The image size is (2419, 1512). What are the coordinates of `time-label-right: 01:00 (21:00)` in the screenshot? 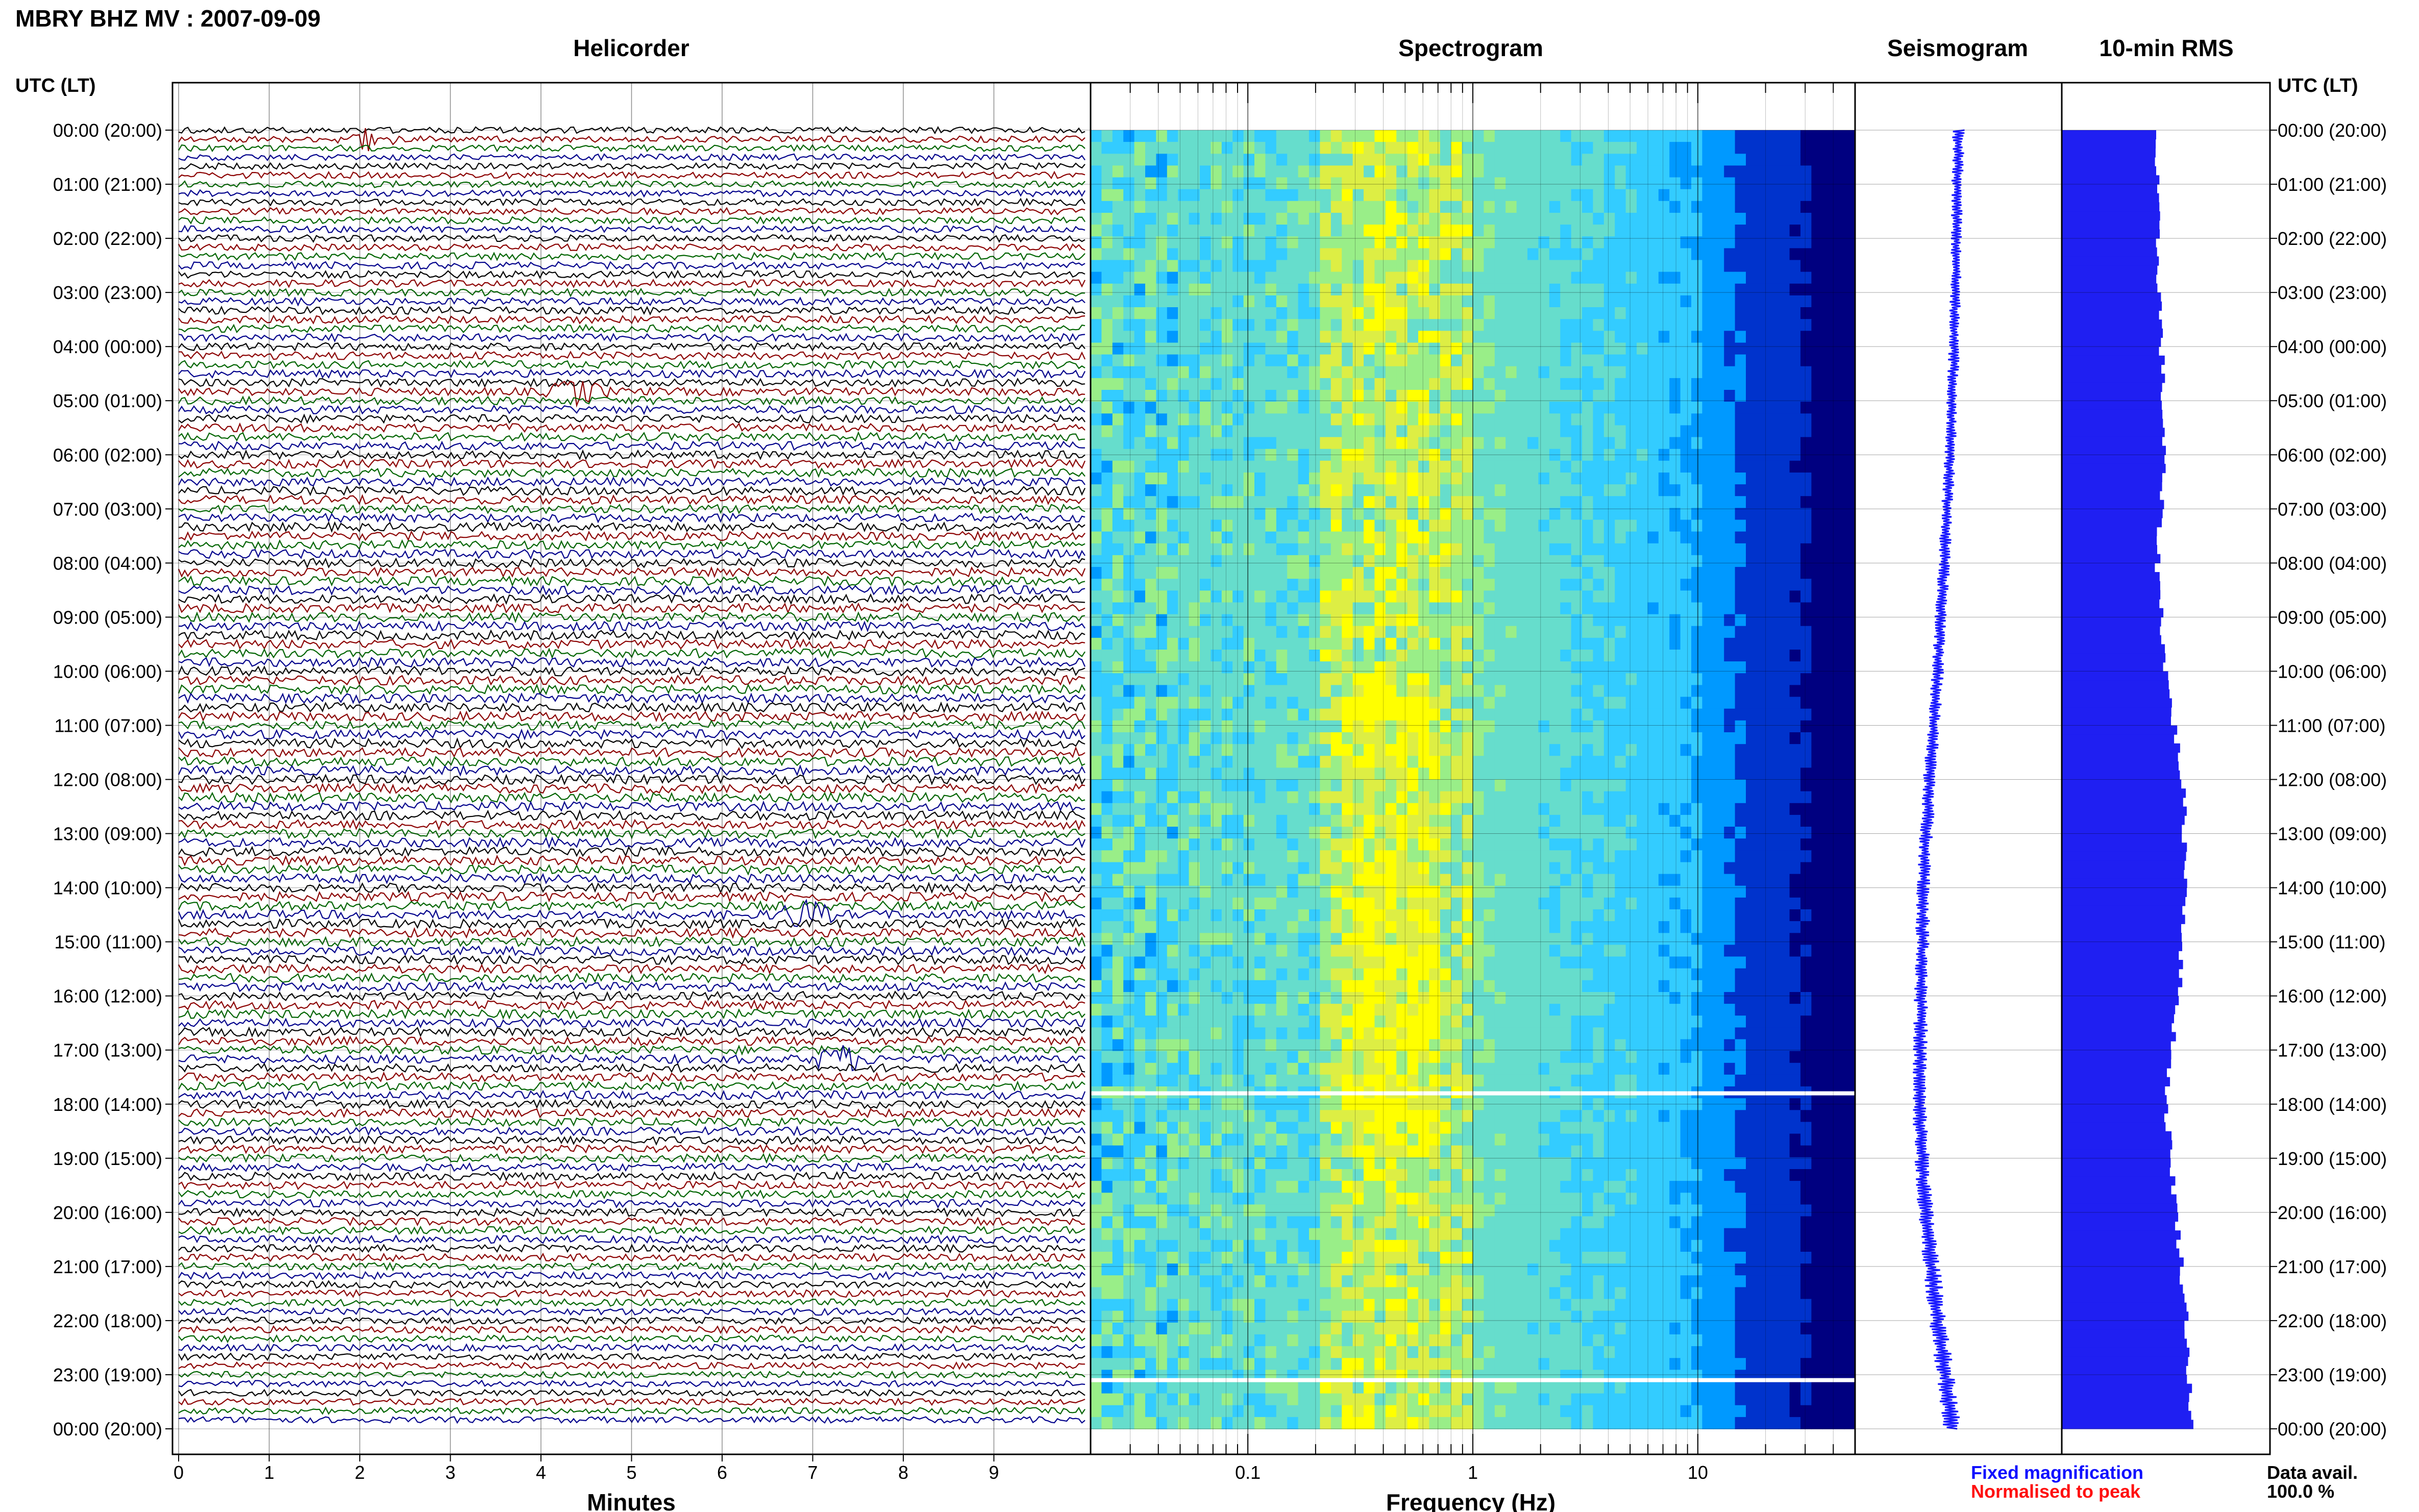 It's located at (2332, 184).